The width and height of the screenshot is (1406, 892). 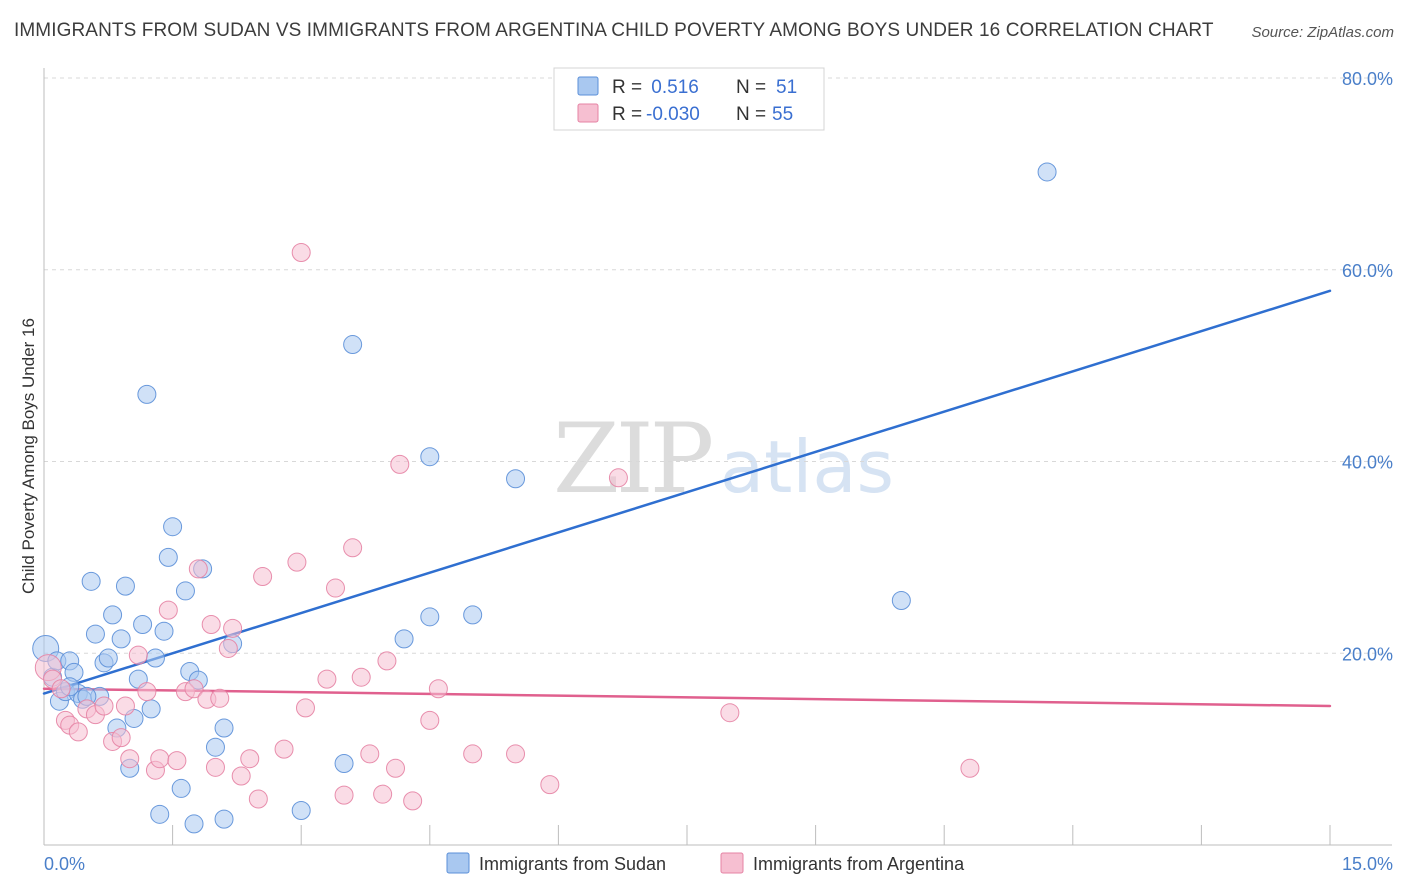 I want to click on legend-n-label-sudan: N =, so click(x=751, y=87).